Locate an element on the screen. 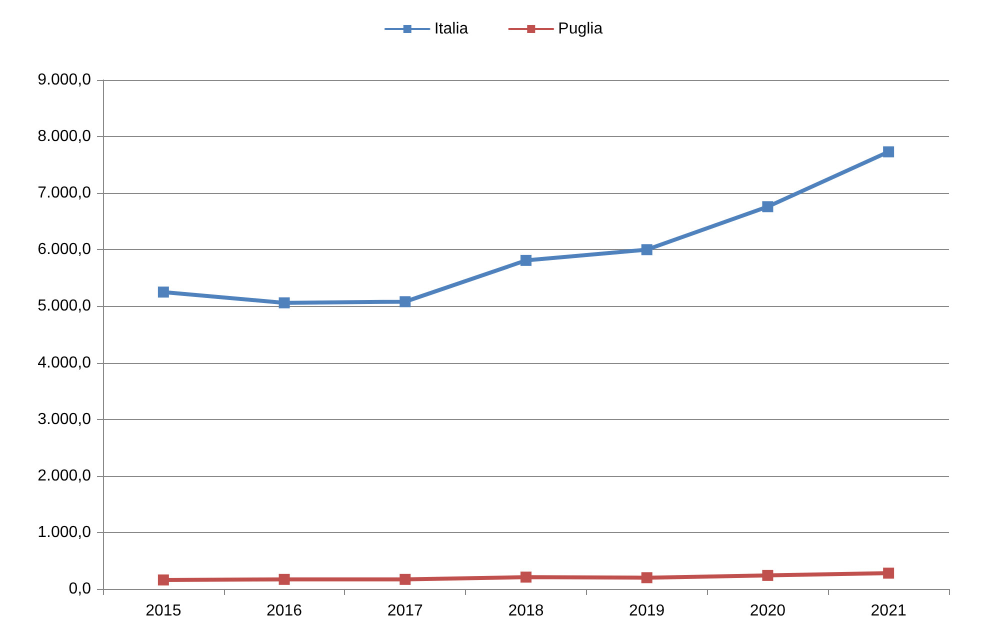  y-tick-label: 6.000,0 is located at coordinates (65, 249).